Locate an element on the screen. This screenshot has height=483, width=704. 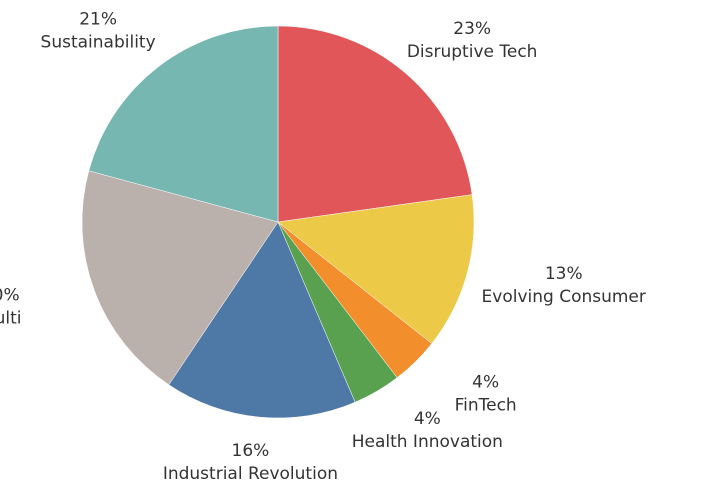
slice-value-label: 23% is located at coordinates (472, 29).